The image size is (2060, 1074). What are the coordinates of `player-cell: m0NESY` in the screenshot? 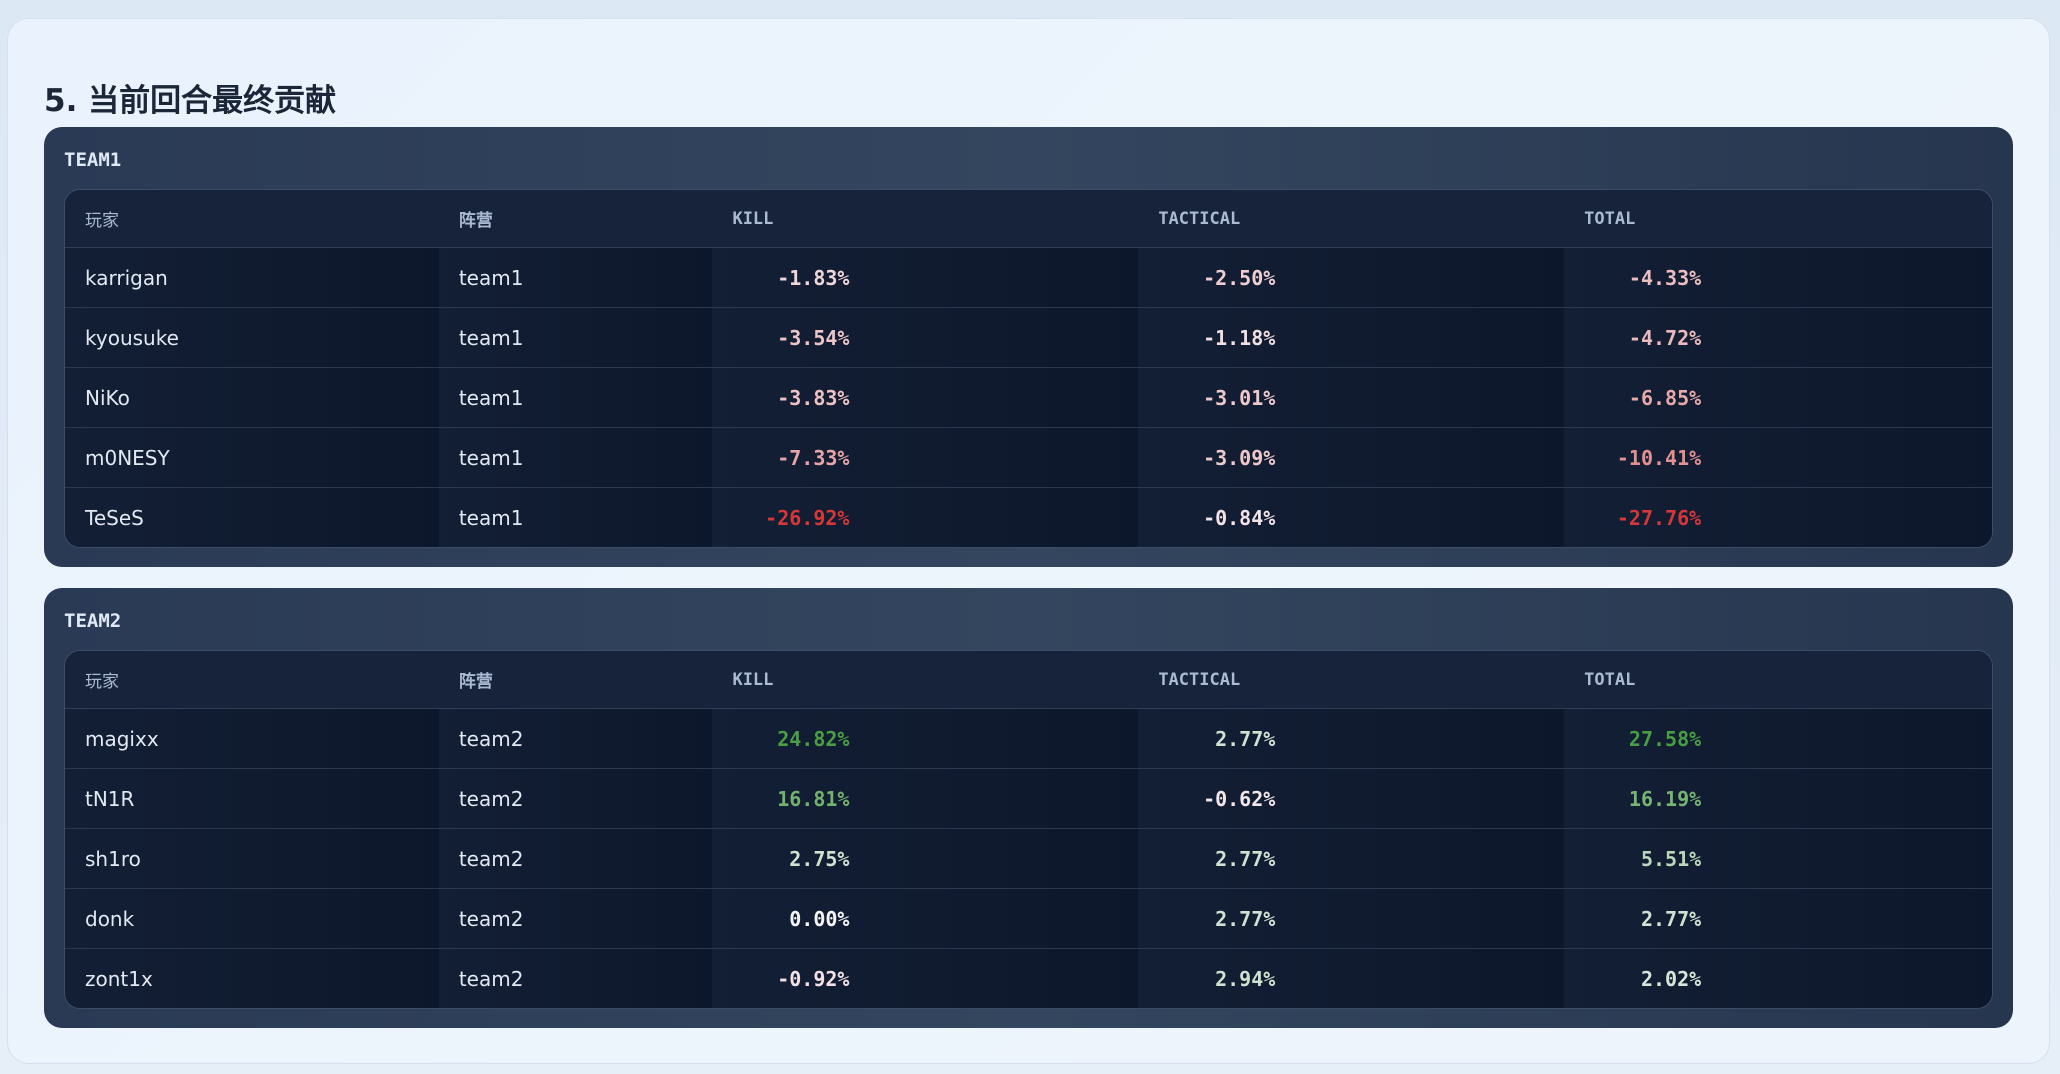 It's located at (252, 457).